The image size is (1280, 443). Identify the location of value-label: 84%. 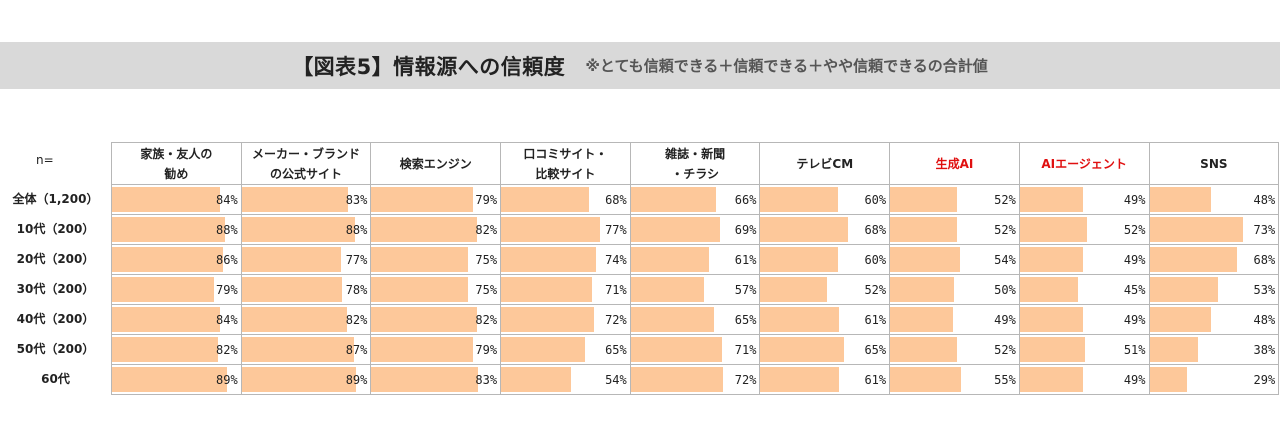
(227, 199).